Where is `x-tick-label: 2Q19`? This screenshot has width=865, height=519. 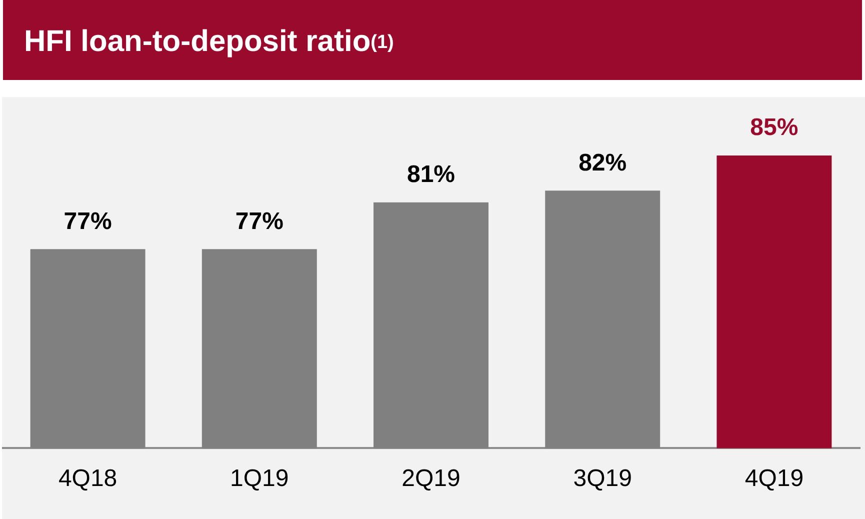
x-tick-label: 2Q19 is located at coordinates (431, 478).